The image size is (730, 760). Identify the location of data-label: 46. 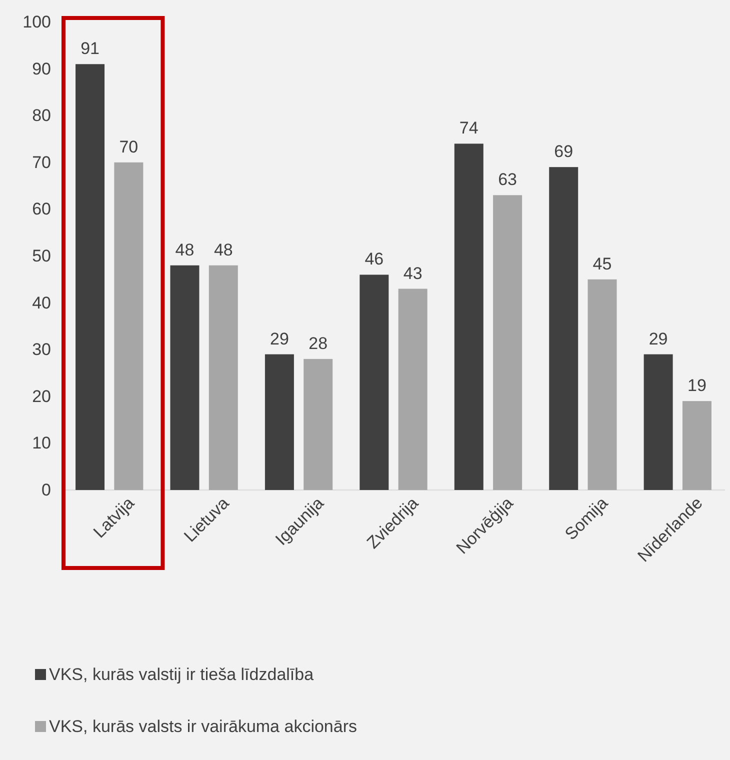
(374, 259).